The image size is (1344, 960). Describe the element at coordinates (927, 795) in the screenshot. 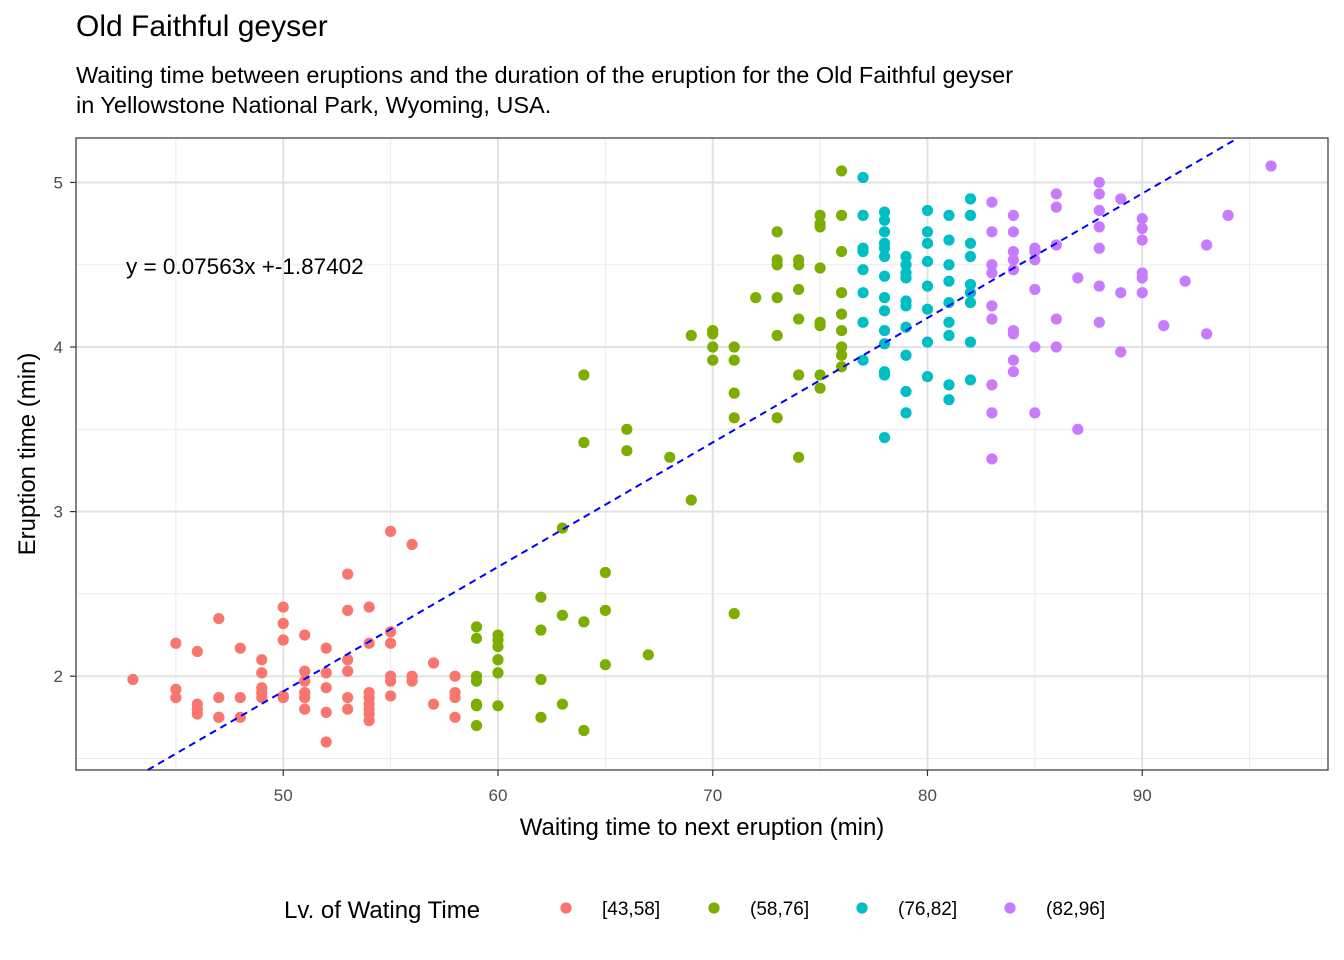

I see `x-tick-label: 80` at that location.